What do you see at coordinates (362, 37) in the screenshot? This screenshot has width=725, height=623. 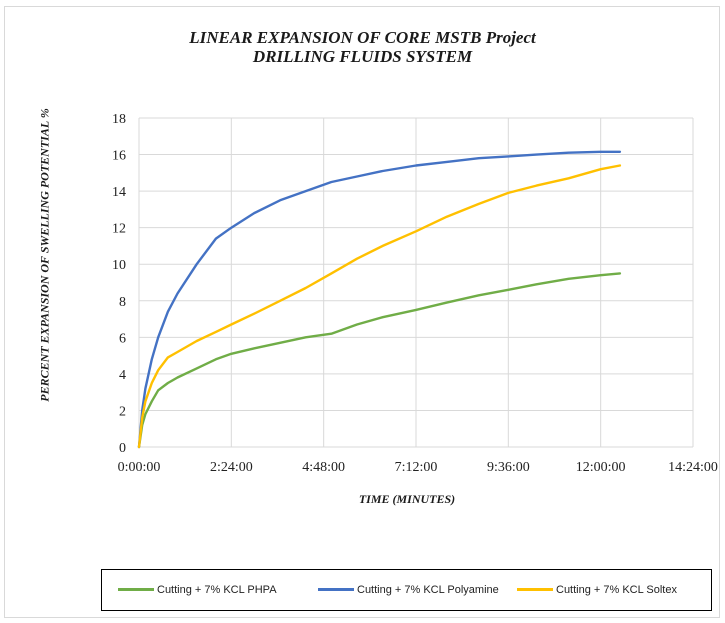 I see `chart-title: LINEAR EXPANSION OF CORE MSTB Project` at bounding box center [362, 37].